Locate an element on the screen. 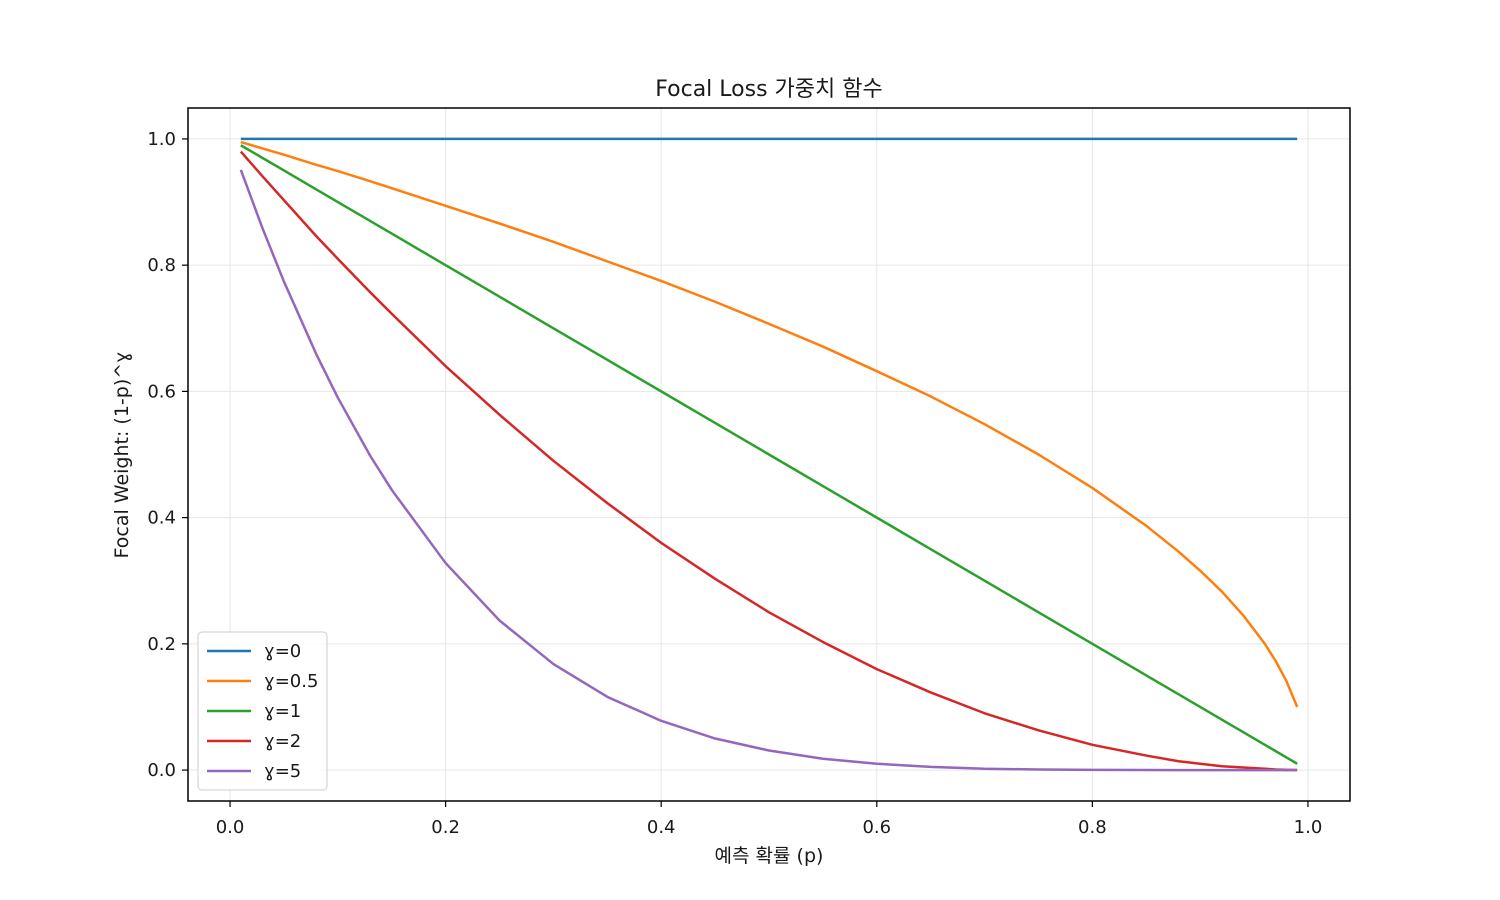  y-axis-label: Focal Weight: (1-p)^ɣ is located at coordinates (122, 455).